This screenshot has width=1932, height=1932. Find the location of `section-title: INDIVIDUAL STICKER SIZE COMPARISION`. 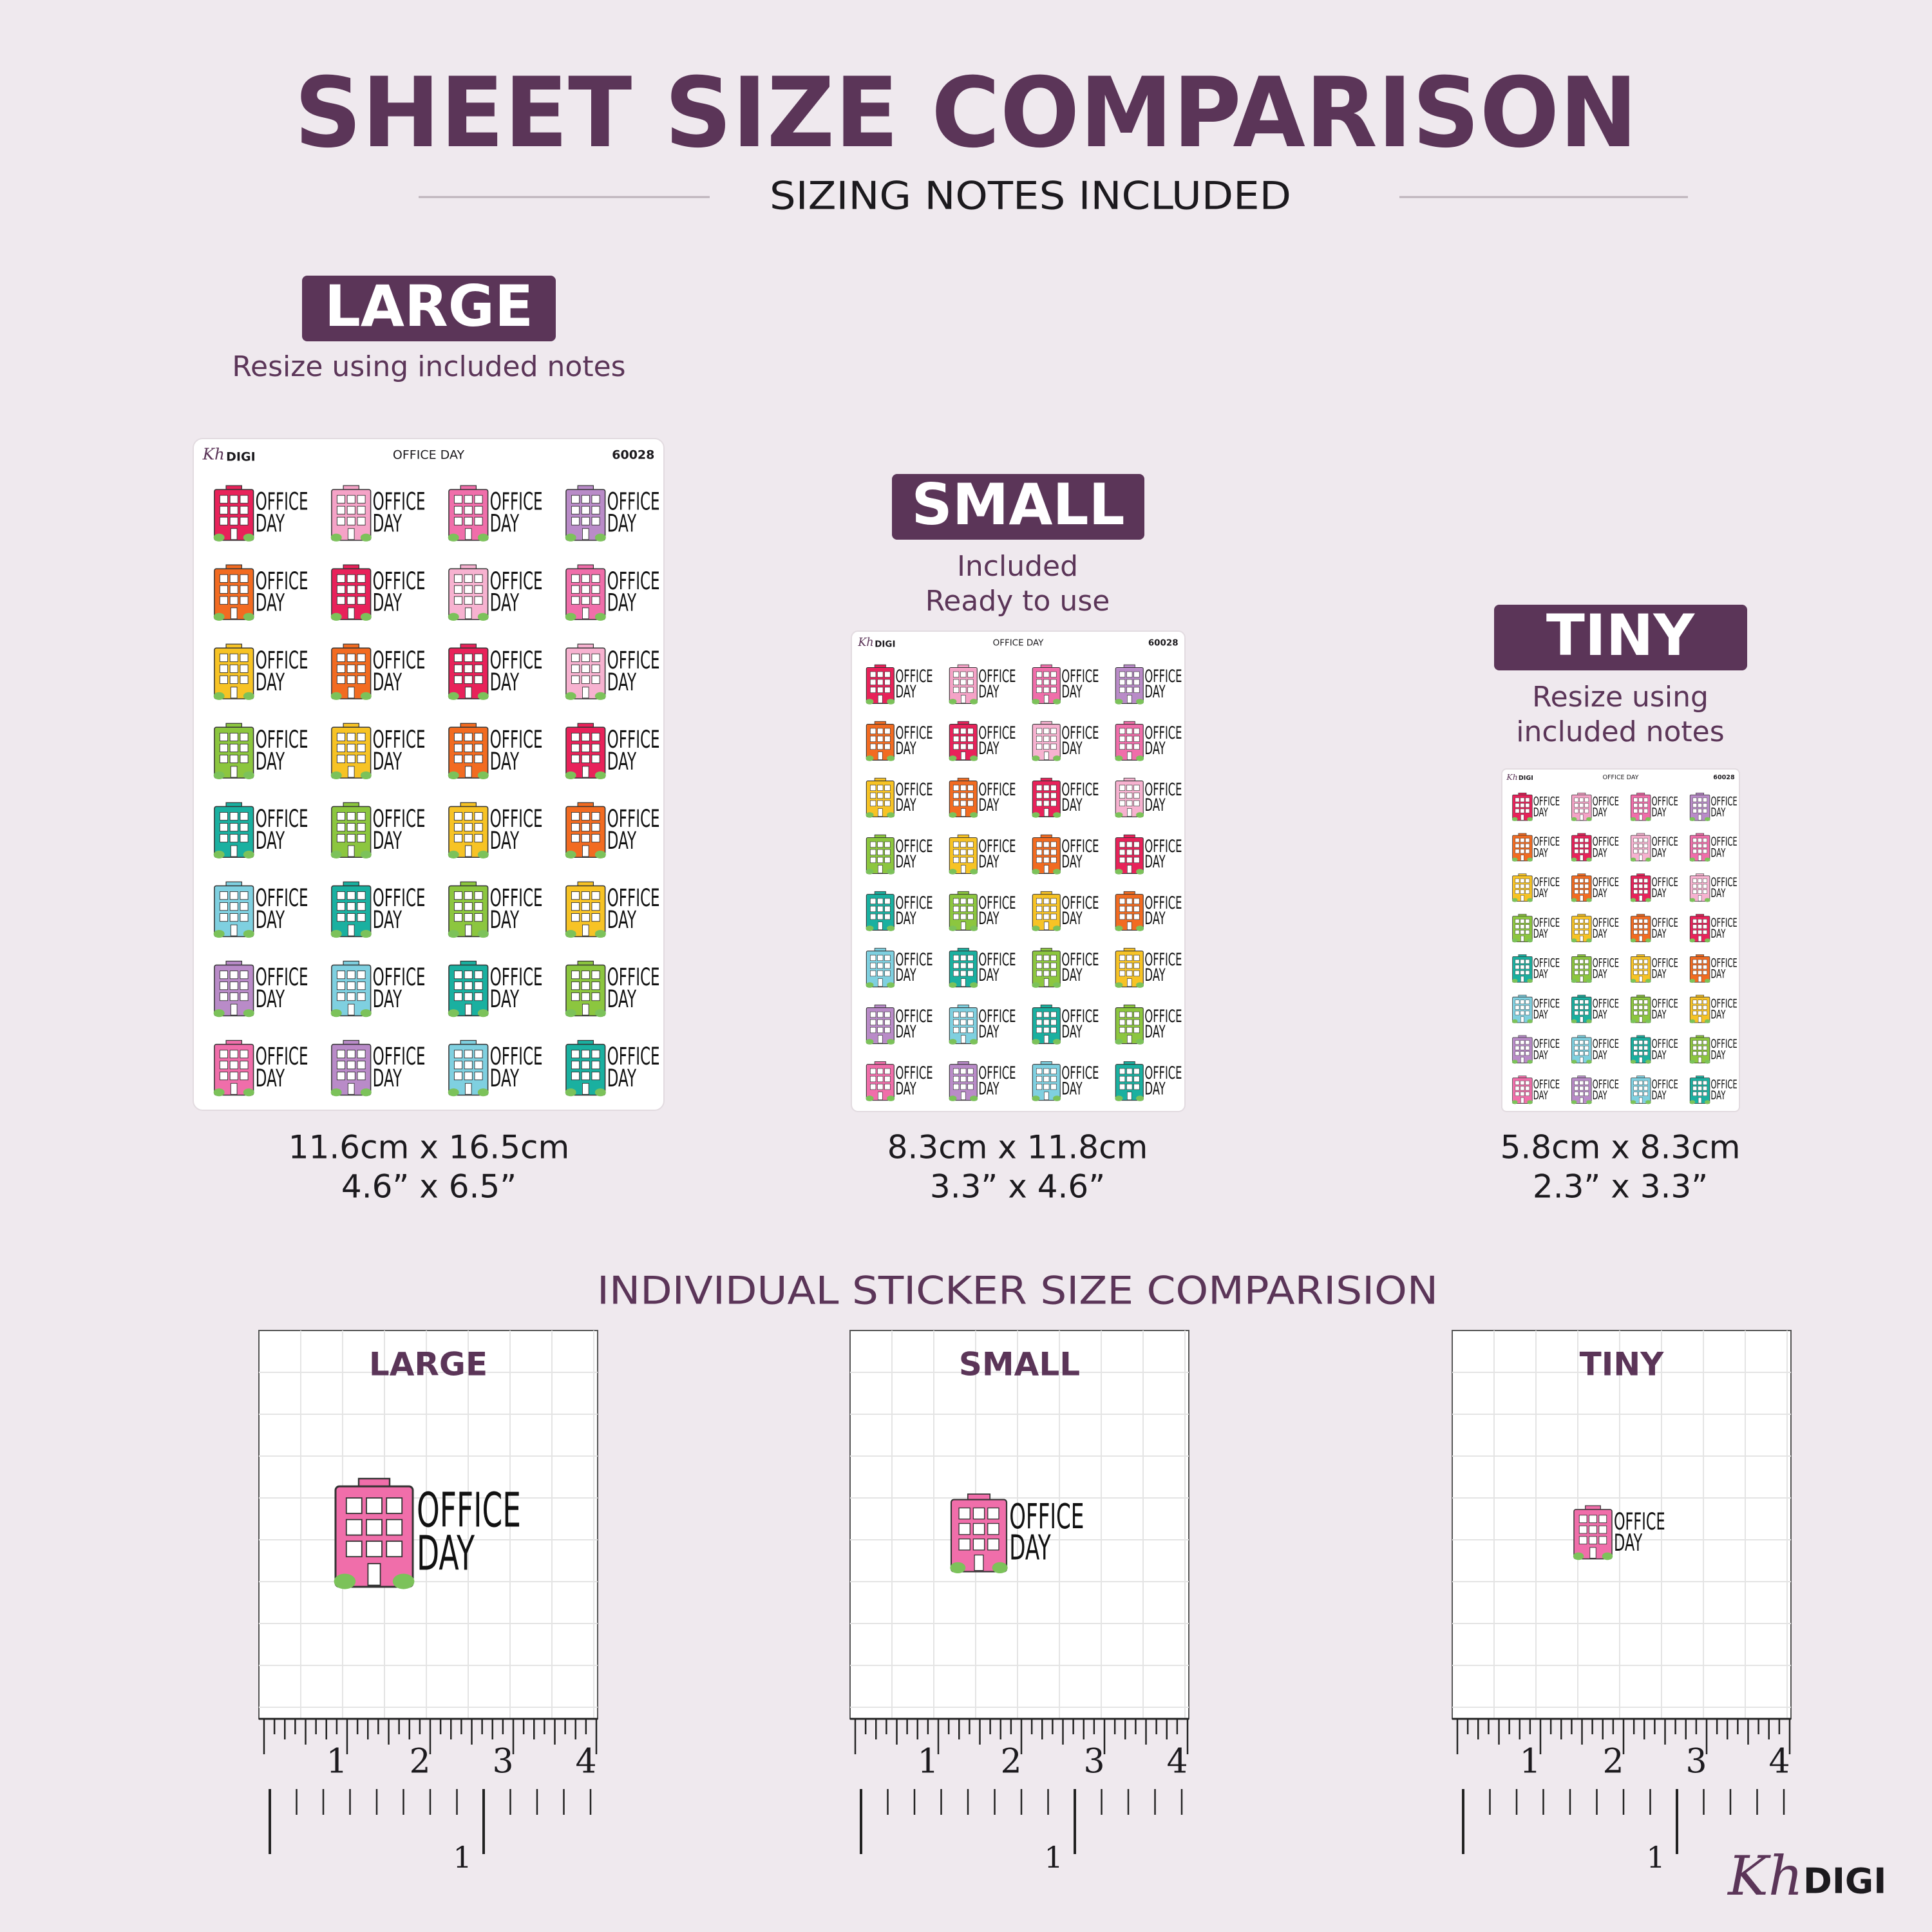

section-title: INDIVIDUAL STICKER SIZE COMPARISION is located at coordinates (1017, 1291).